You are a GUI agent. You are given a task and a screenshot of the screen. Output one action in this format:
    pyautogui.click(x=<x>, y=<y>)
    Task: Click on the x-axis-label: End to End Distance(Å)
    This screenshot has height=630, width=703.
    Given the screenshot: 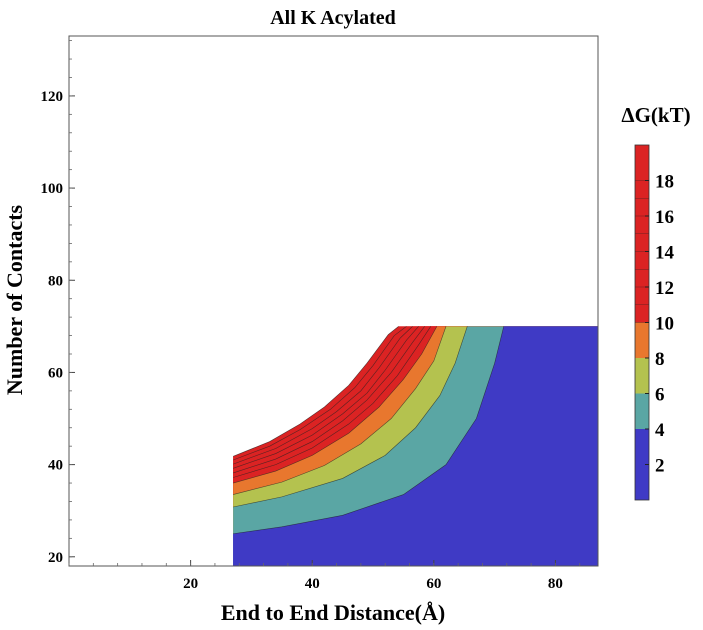 What is the action you would take?
    pyautogui.click(x=333, y=612)
    